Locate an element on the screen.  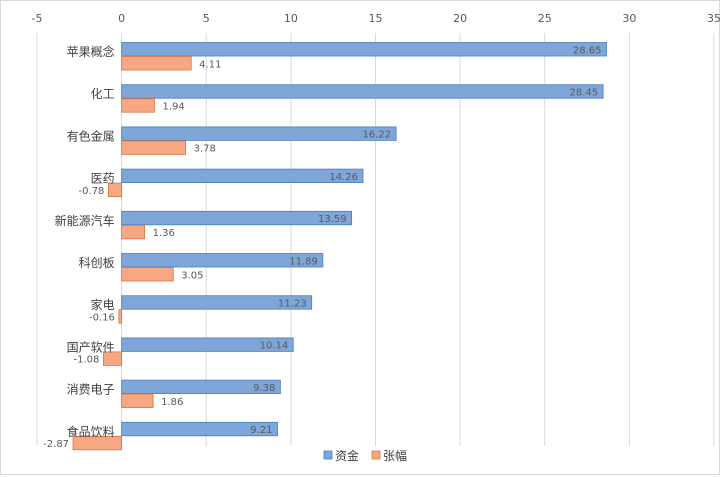
x-tick-label: 15 is located at coordinates (376, 18).